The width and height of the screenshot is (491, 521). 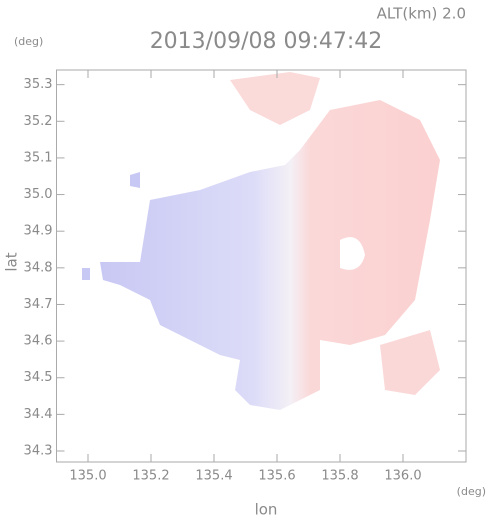 What do you see at coordinates (339, 476) in the screenshot?
I see `x-tick-label: 135.8` at bounding box center [339, 476].